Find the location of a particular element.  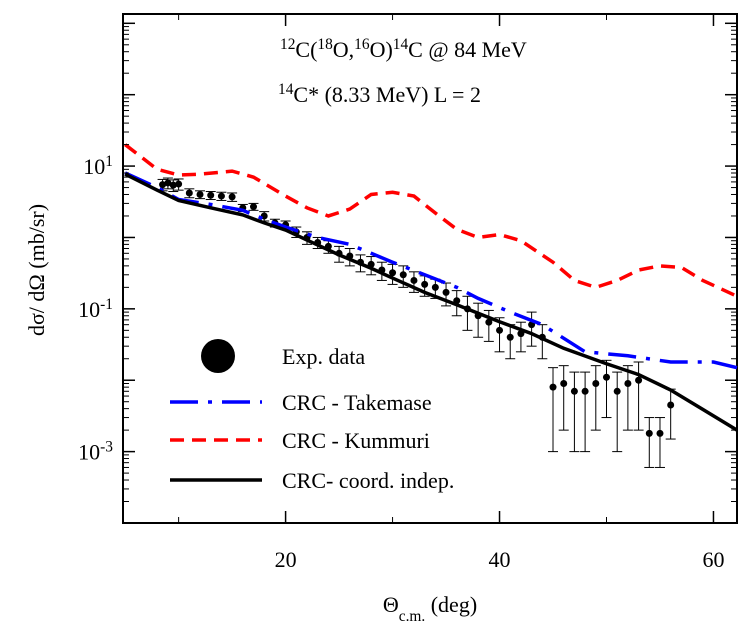

annotation: 12C(18O,16O)14C @ 84 MeV is located at coordinates (403, 49).